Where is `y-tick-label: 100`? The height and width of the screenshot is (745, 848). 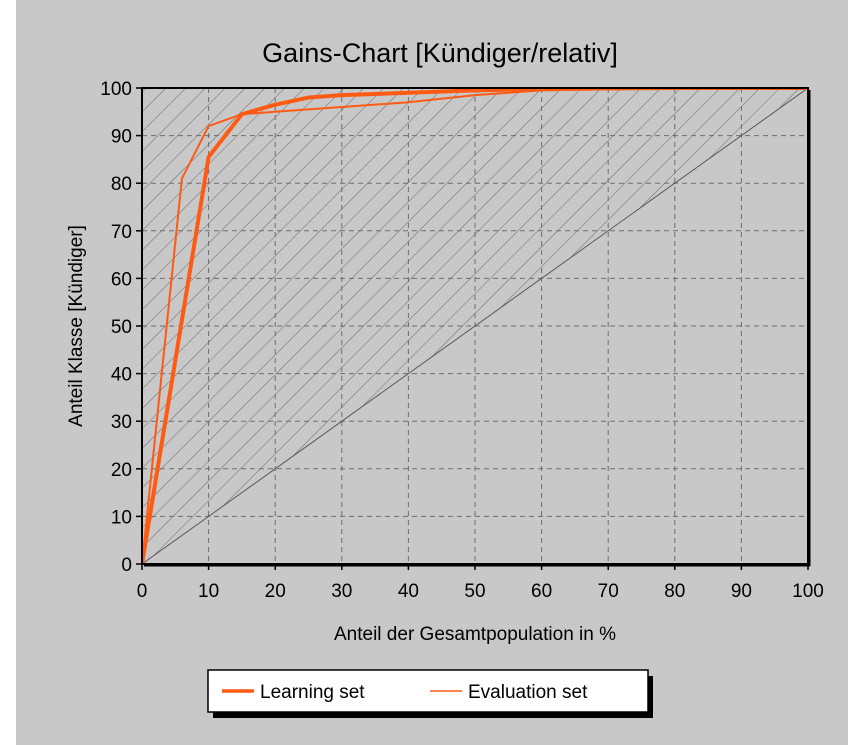 y-tick-label: 100 is located at coordinates (116, 89).